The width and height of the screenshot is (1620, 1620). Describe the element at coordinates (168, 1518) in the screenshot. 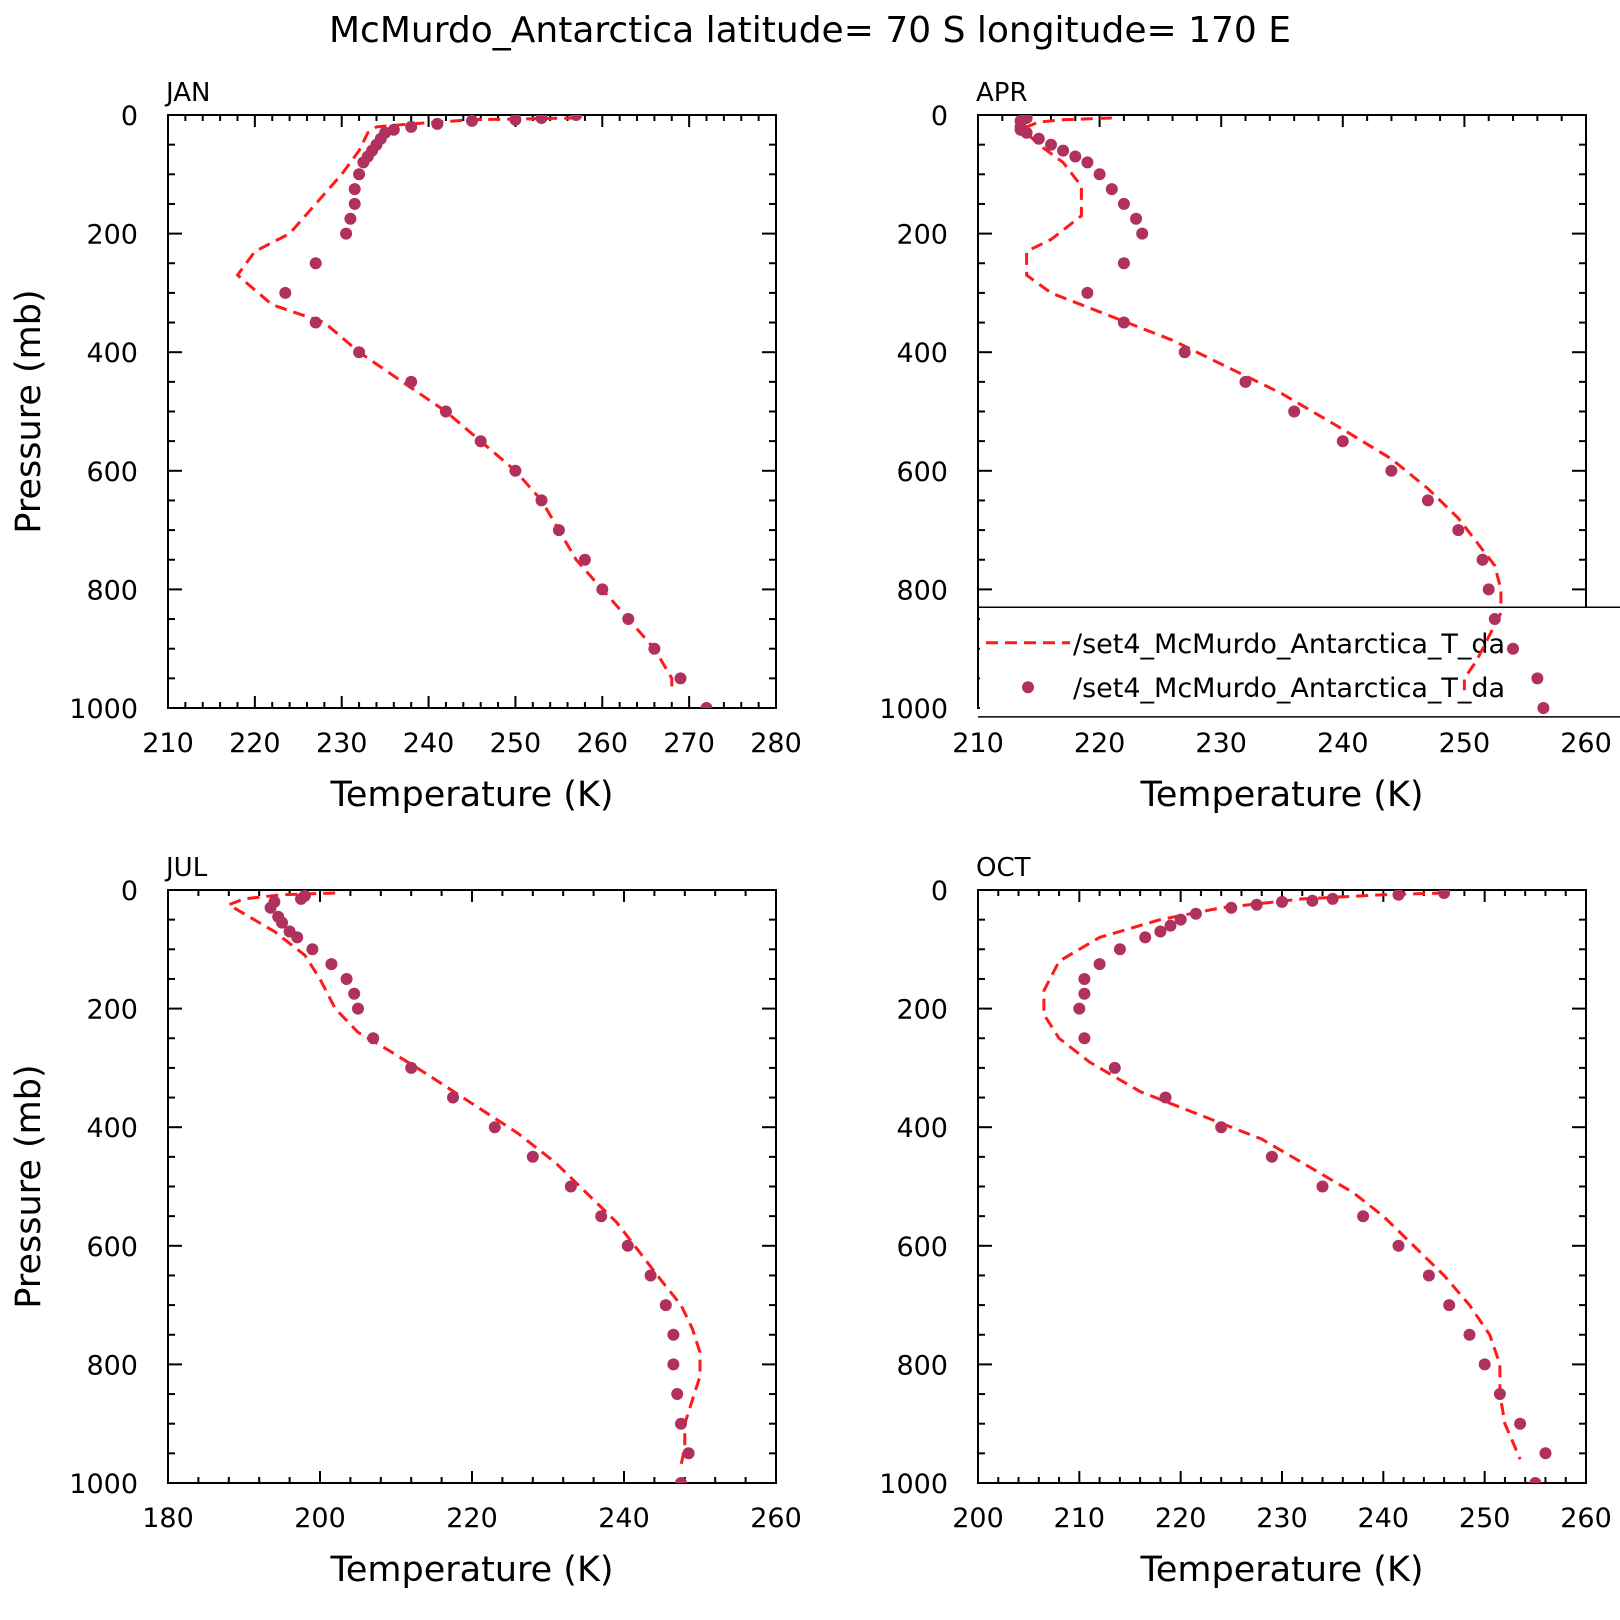

I see `x-tick-label: 180` at that location.